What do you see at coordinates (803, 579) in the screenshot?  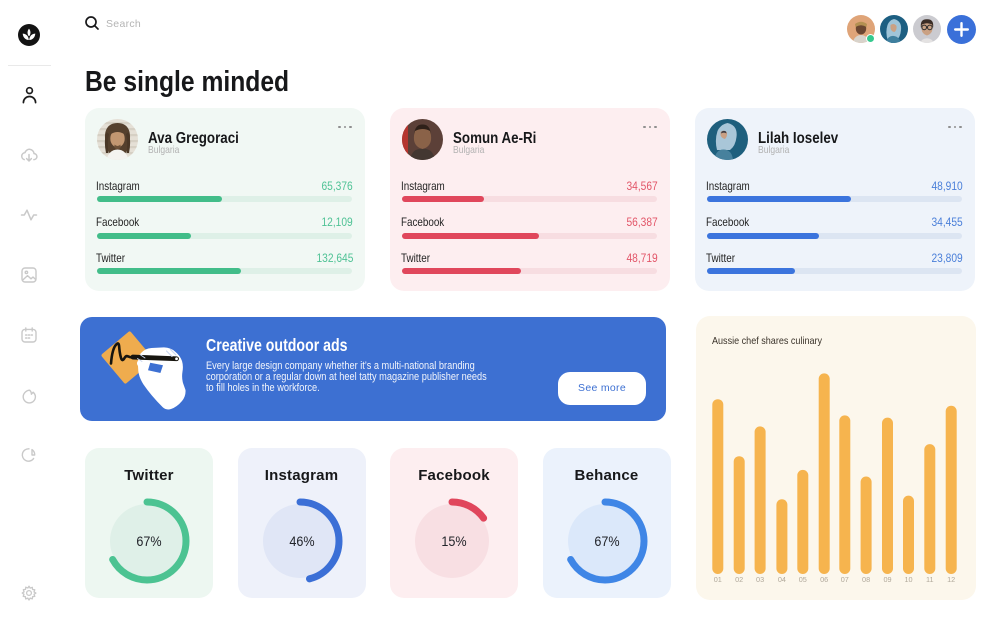 I see `svg-text: 05` at bounding box center [803, 579].